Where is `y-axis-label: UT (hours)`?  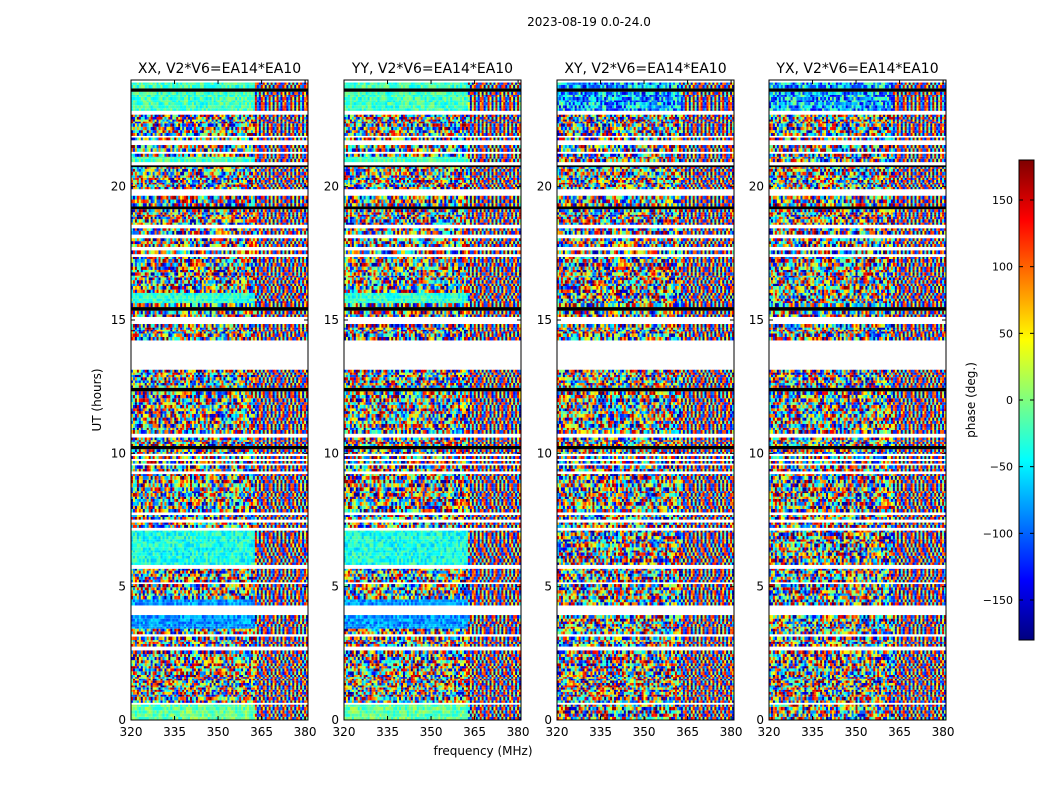 y-axis-label: UT (hours) is located at coordinates (97, 399).